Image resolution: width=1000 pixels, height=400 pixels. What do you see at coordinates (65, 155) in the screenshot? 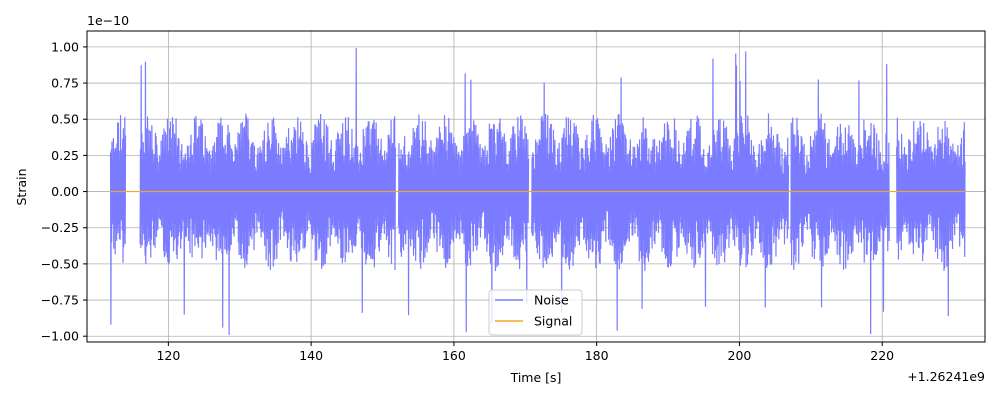
I see `y-tick-label: 0.25` at bounding box center [65, 155].